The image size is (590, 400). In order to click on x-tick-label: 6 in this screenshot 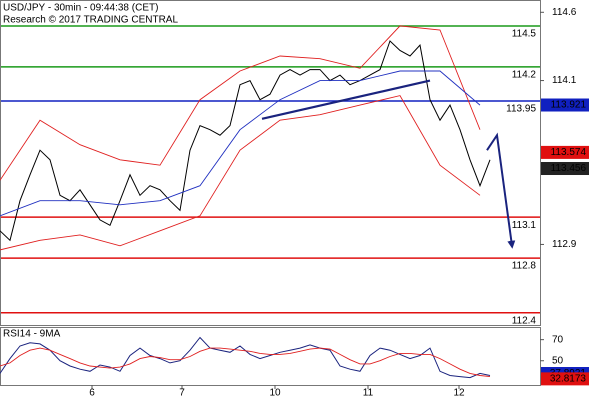, I will do `click(92, 393)`.